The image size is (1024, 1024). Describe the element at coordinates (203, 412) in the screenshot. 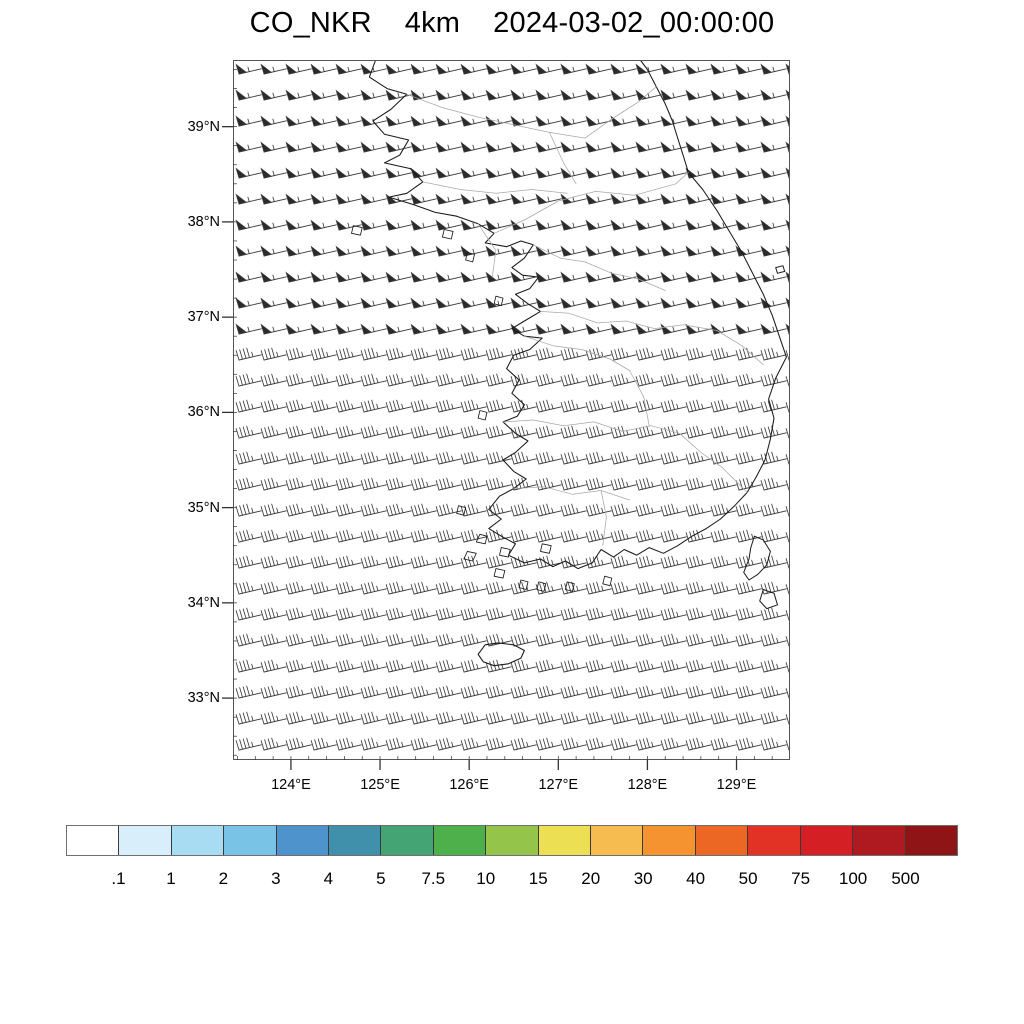

I see `latitude-label-36: 36°N` at that location.